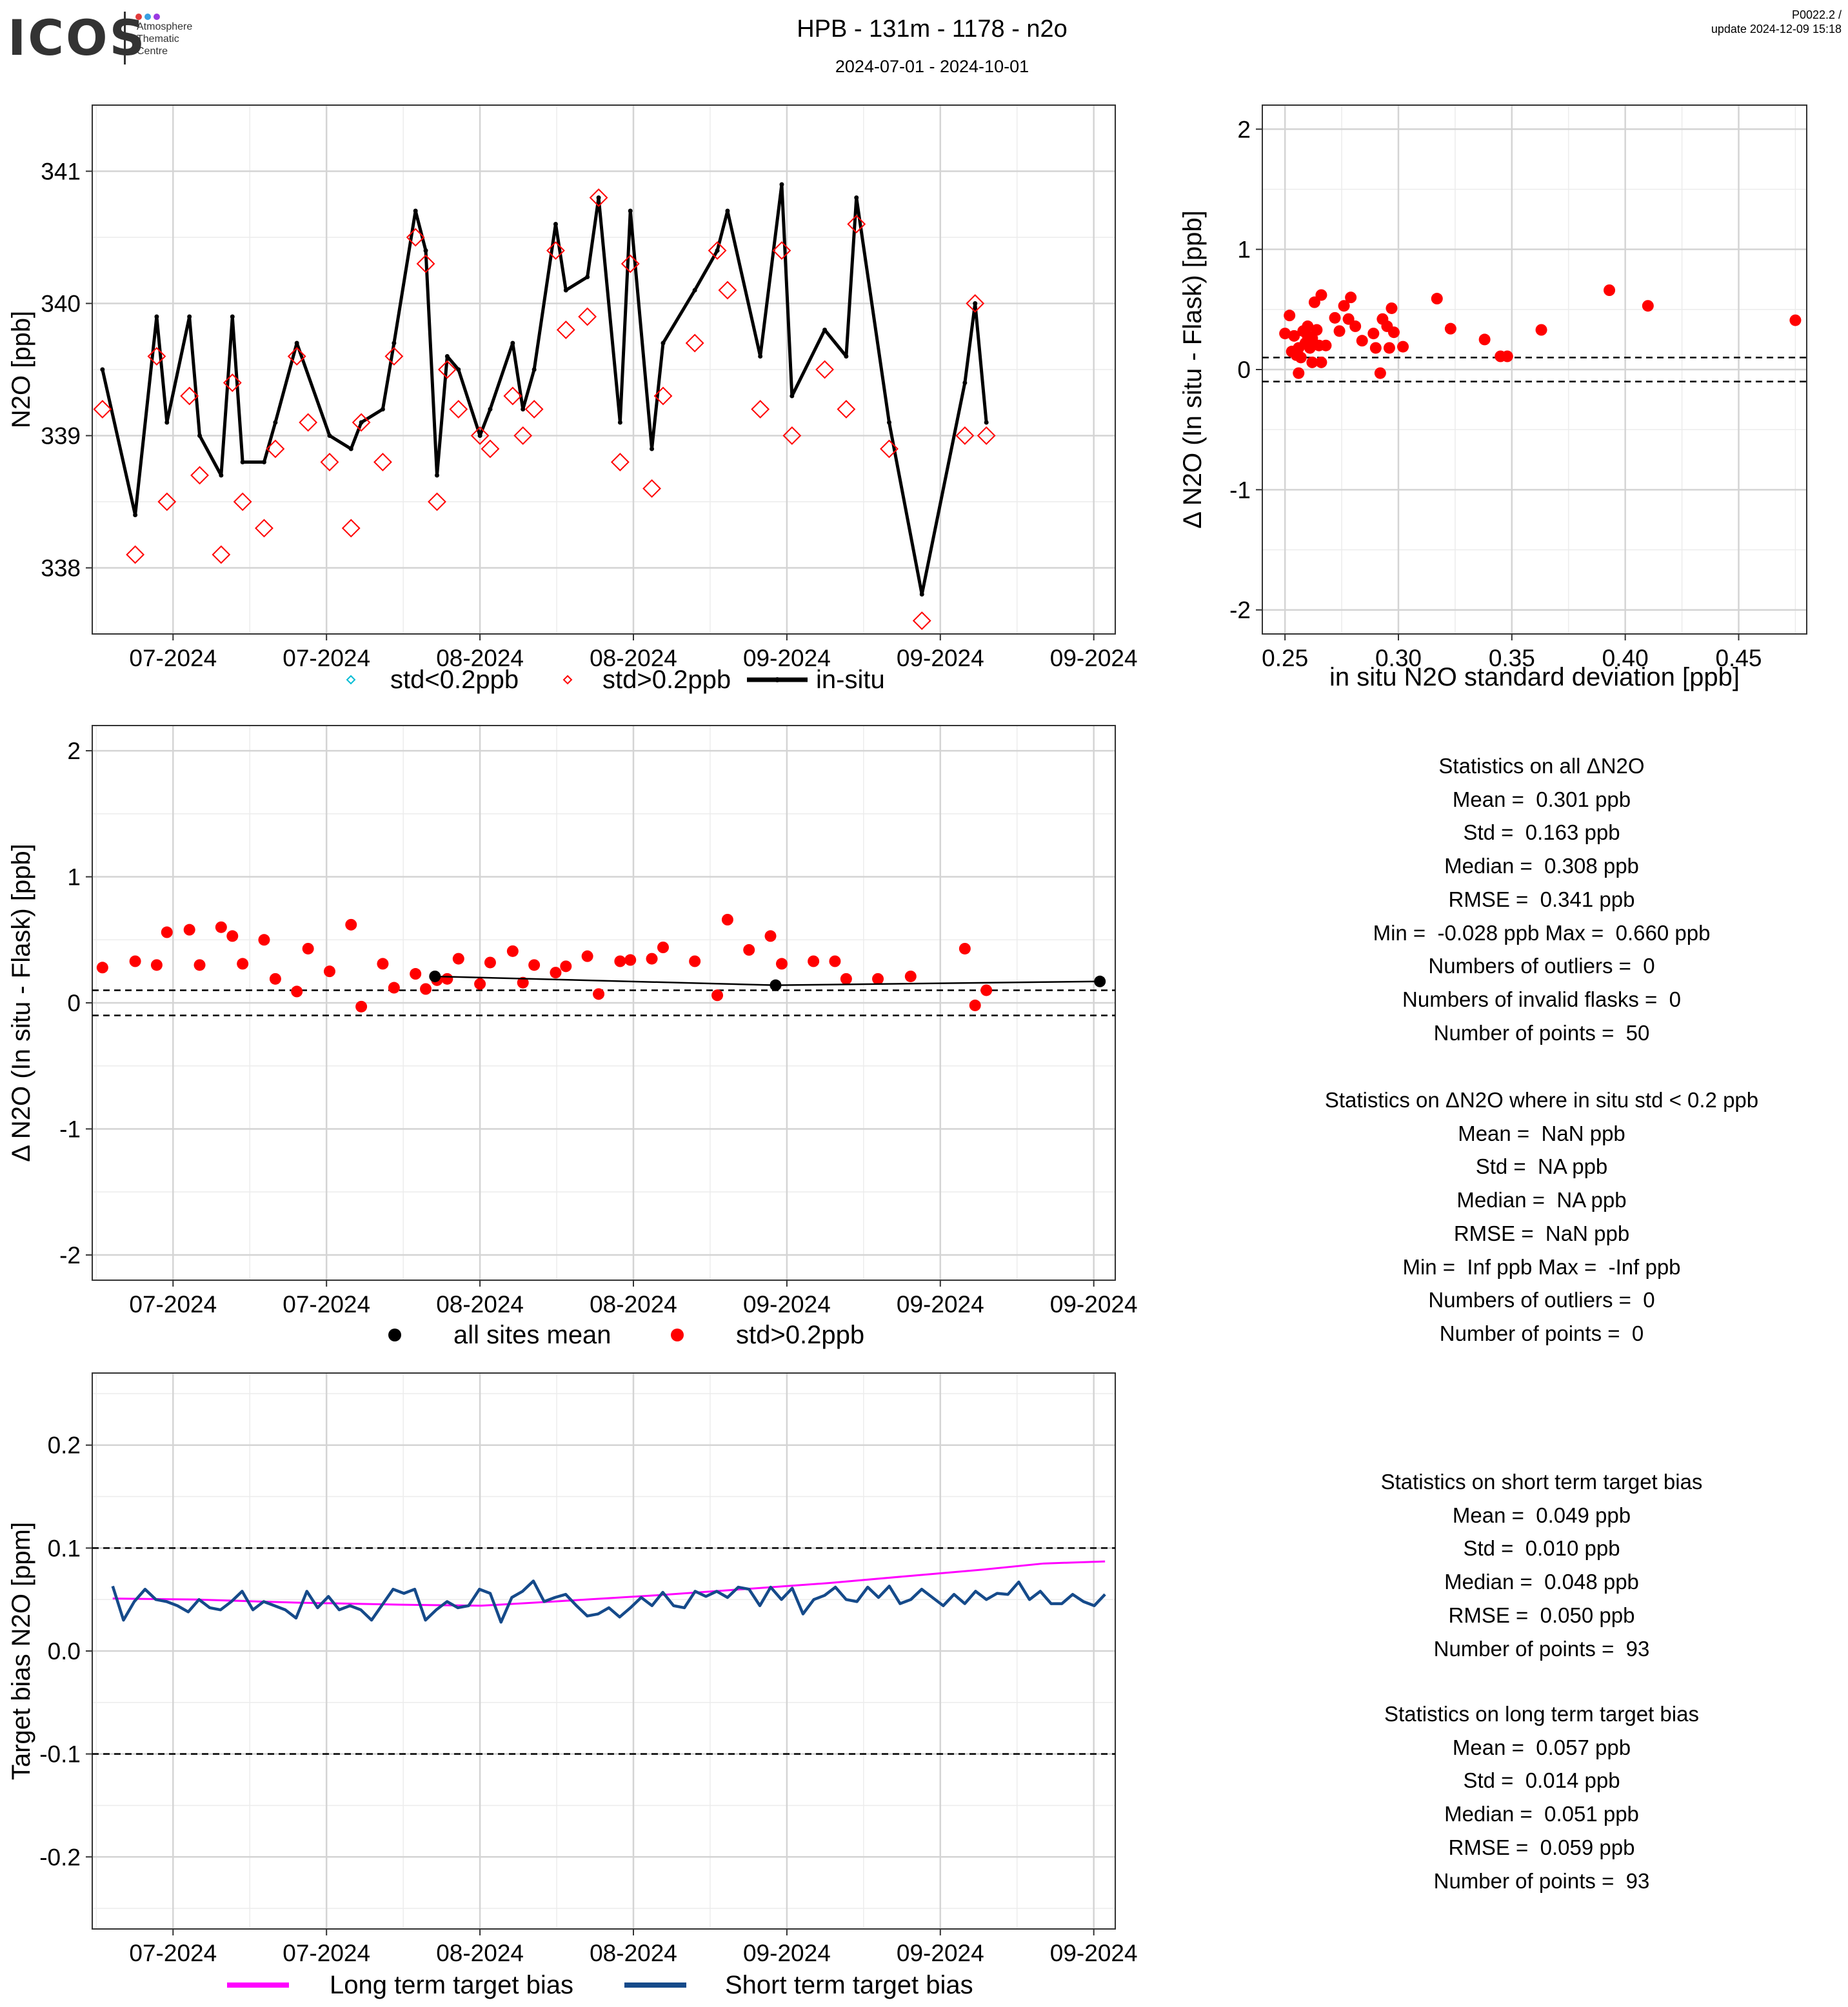 The width and height of the screenshot is (1848, 2007). What do you see at coordinates (1542, 1582) in the screenshot?
I see `stats-line: Median = 0.048 ppb` at bounding box center [1542, 1582].